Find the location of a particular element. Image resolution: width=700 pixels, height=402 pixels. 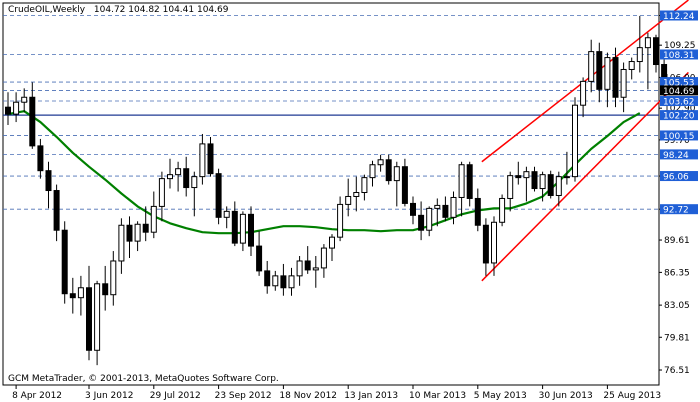

level-tag-label: 102.20 is located at coordinates (679, 117).